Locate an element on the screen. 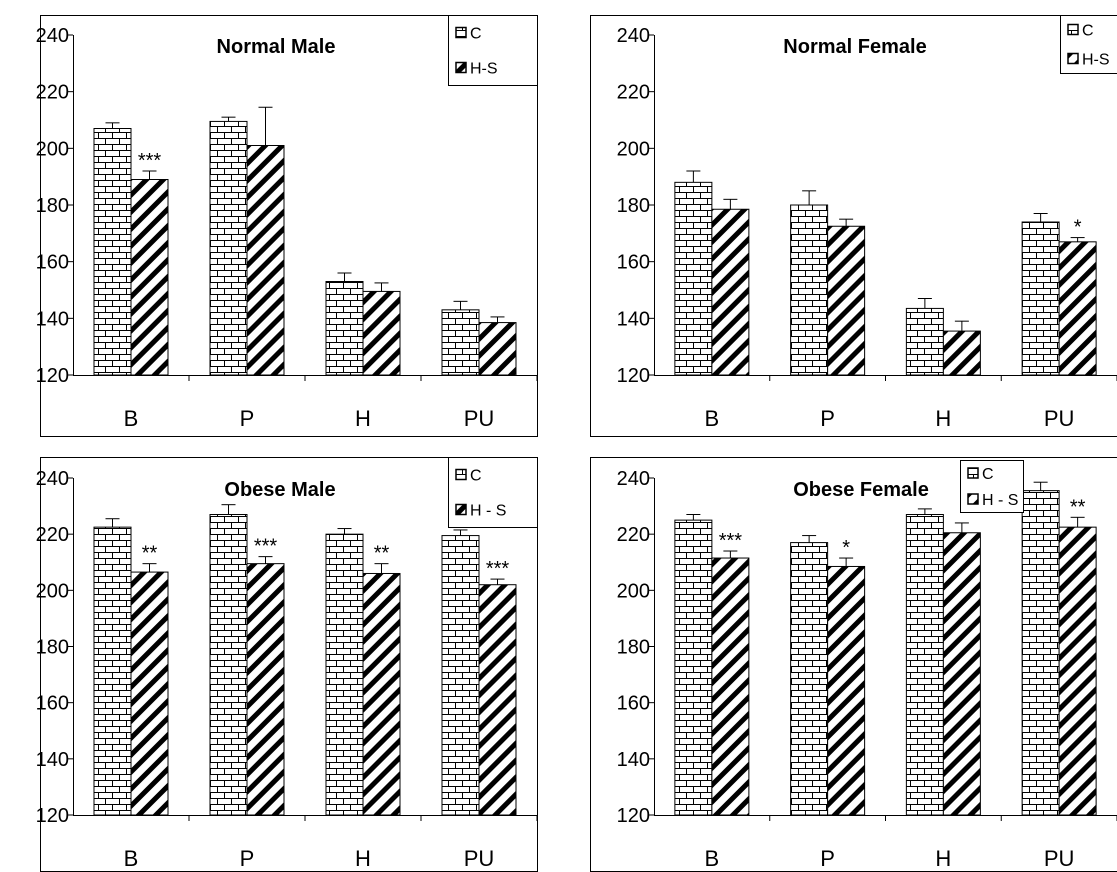  chart-title: Obese Female is located at coordinates (861, 490).